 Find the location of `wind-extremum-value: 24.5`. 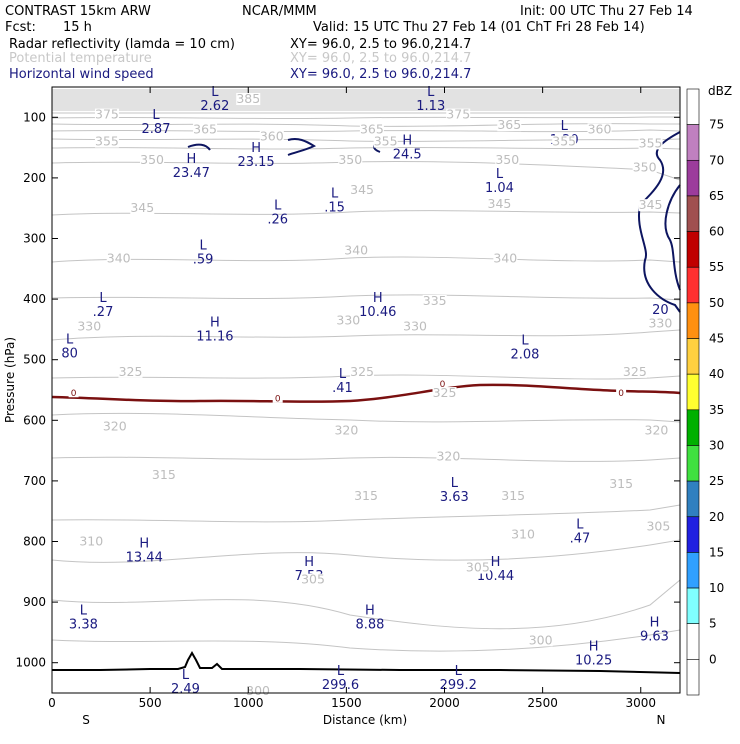

wind-extremum-value: 24.5 is located at coordinates (407, 155).